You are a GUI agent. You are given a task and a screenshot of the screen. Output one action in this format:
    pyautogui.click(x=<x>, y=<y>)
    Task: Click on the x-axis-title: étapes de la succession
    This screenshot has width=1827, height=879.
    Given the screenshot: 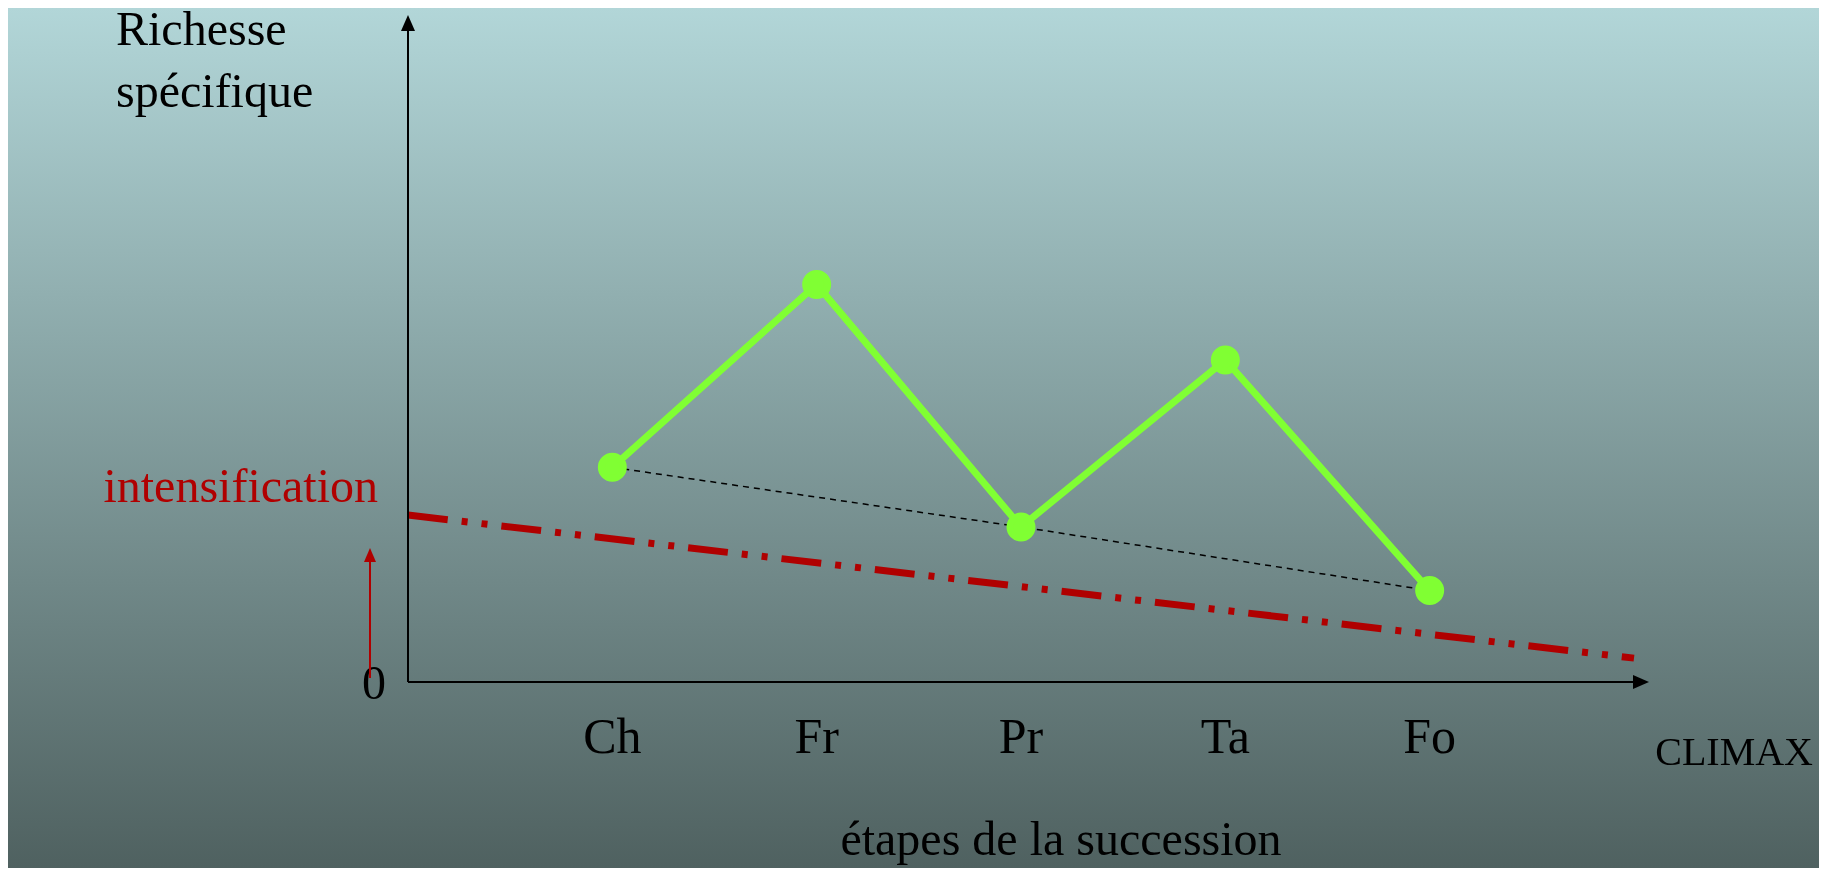 What is the action you would take?
    pyautogui.click(x=1061, y=838)
    